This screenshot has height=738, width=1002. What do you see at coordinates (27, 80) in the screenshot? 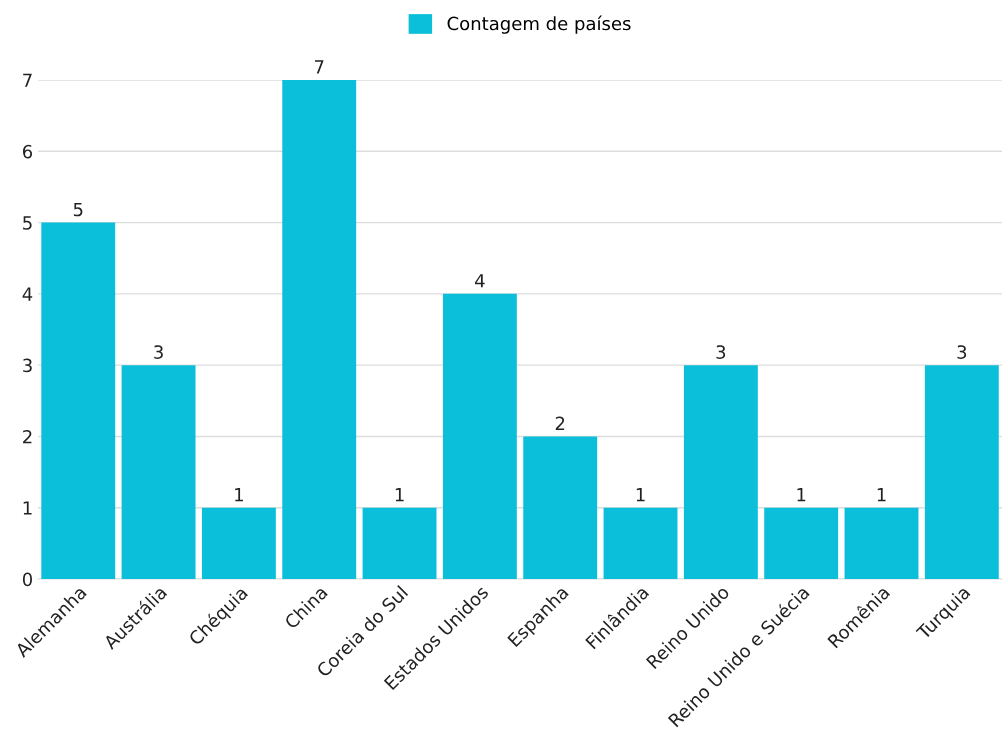
I see `y-tick-label: 7` at bounding box center [27, 80].